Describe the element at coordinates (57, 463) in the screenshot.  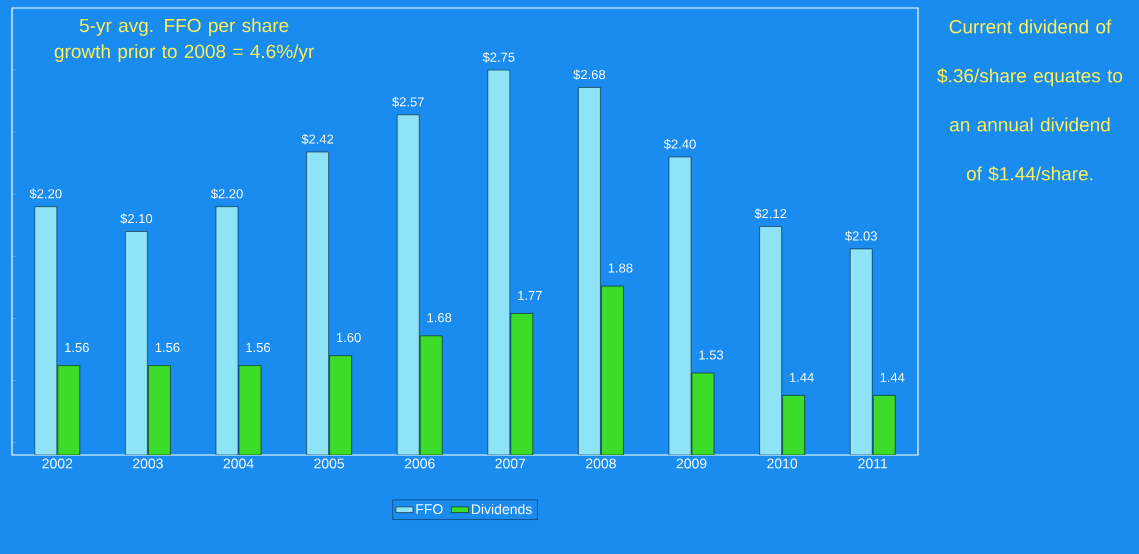
I see `x-tick-label: 2002` at that location.